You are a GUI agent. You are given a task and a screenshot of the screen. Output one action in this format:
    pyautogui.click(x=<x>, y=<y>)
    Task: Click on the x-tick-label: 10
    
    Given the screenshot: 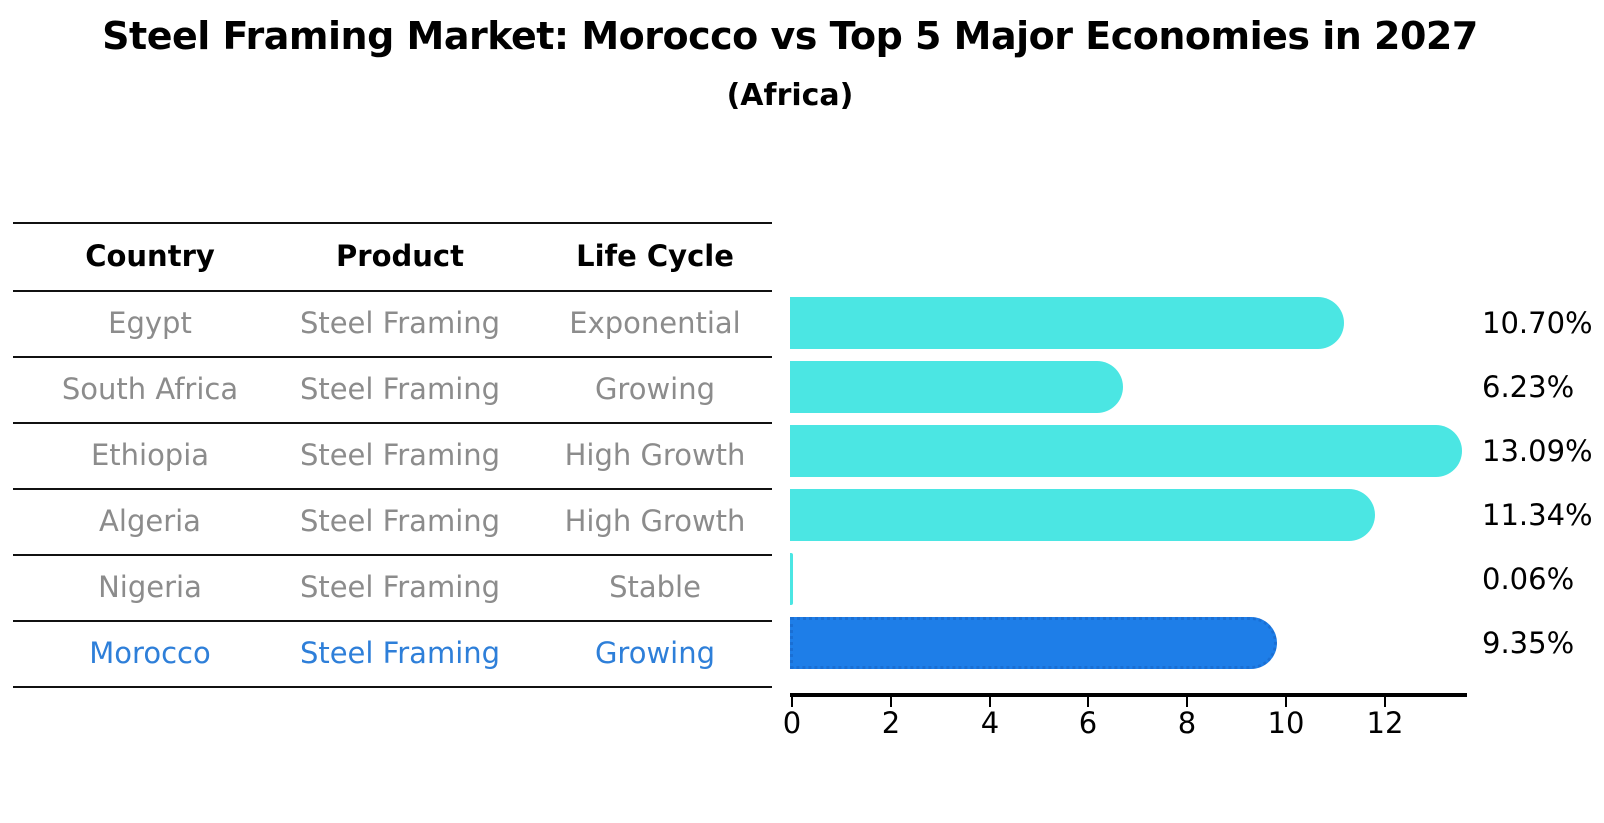 What is the action you would take?
    pyautogui.click(x=1286, y=723)
    